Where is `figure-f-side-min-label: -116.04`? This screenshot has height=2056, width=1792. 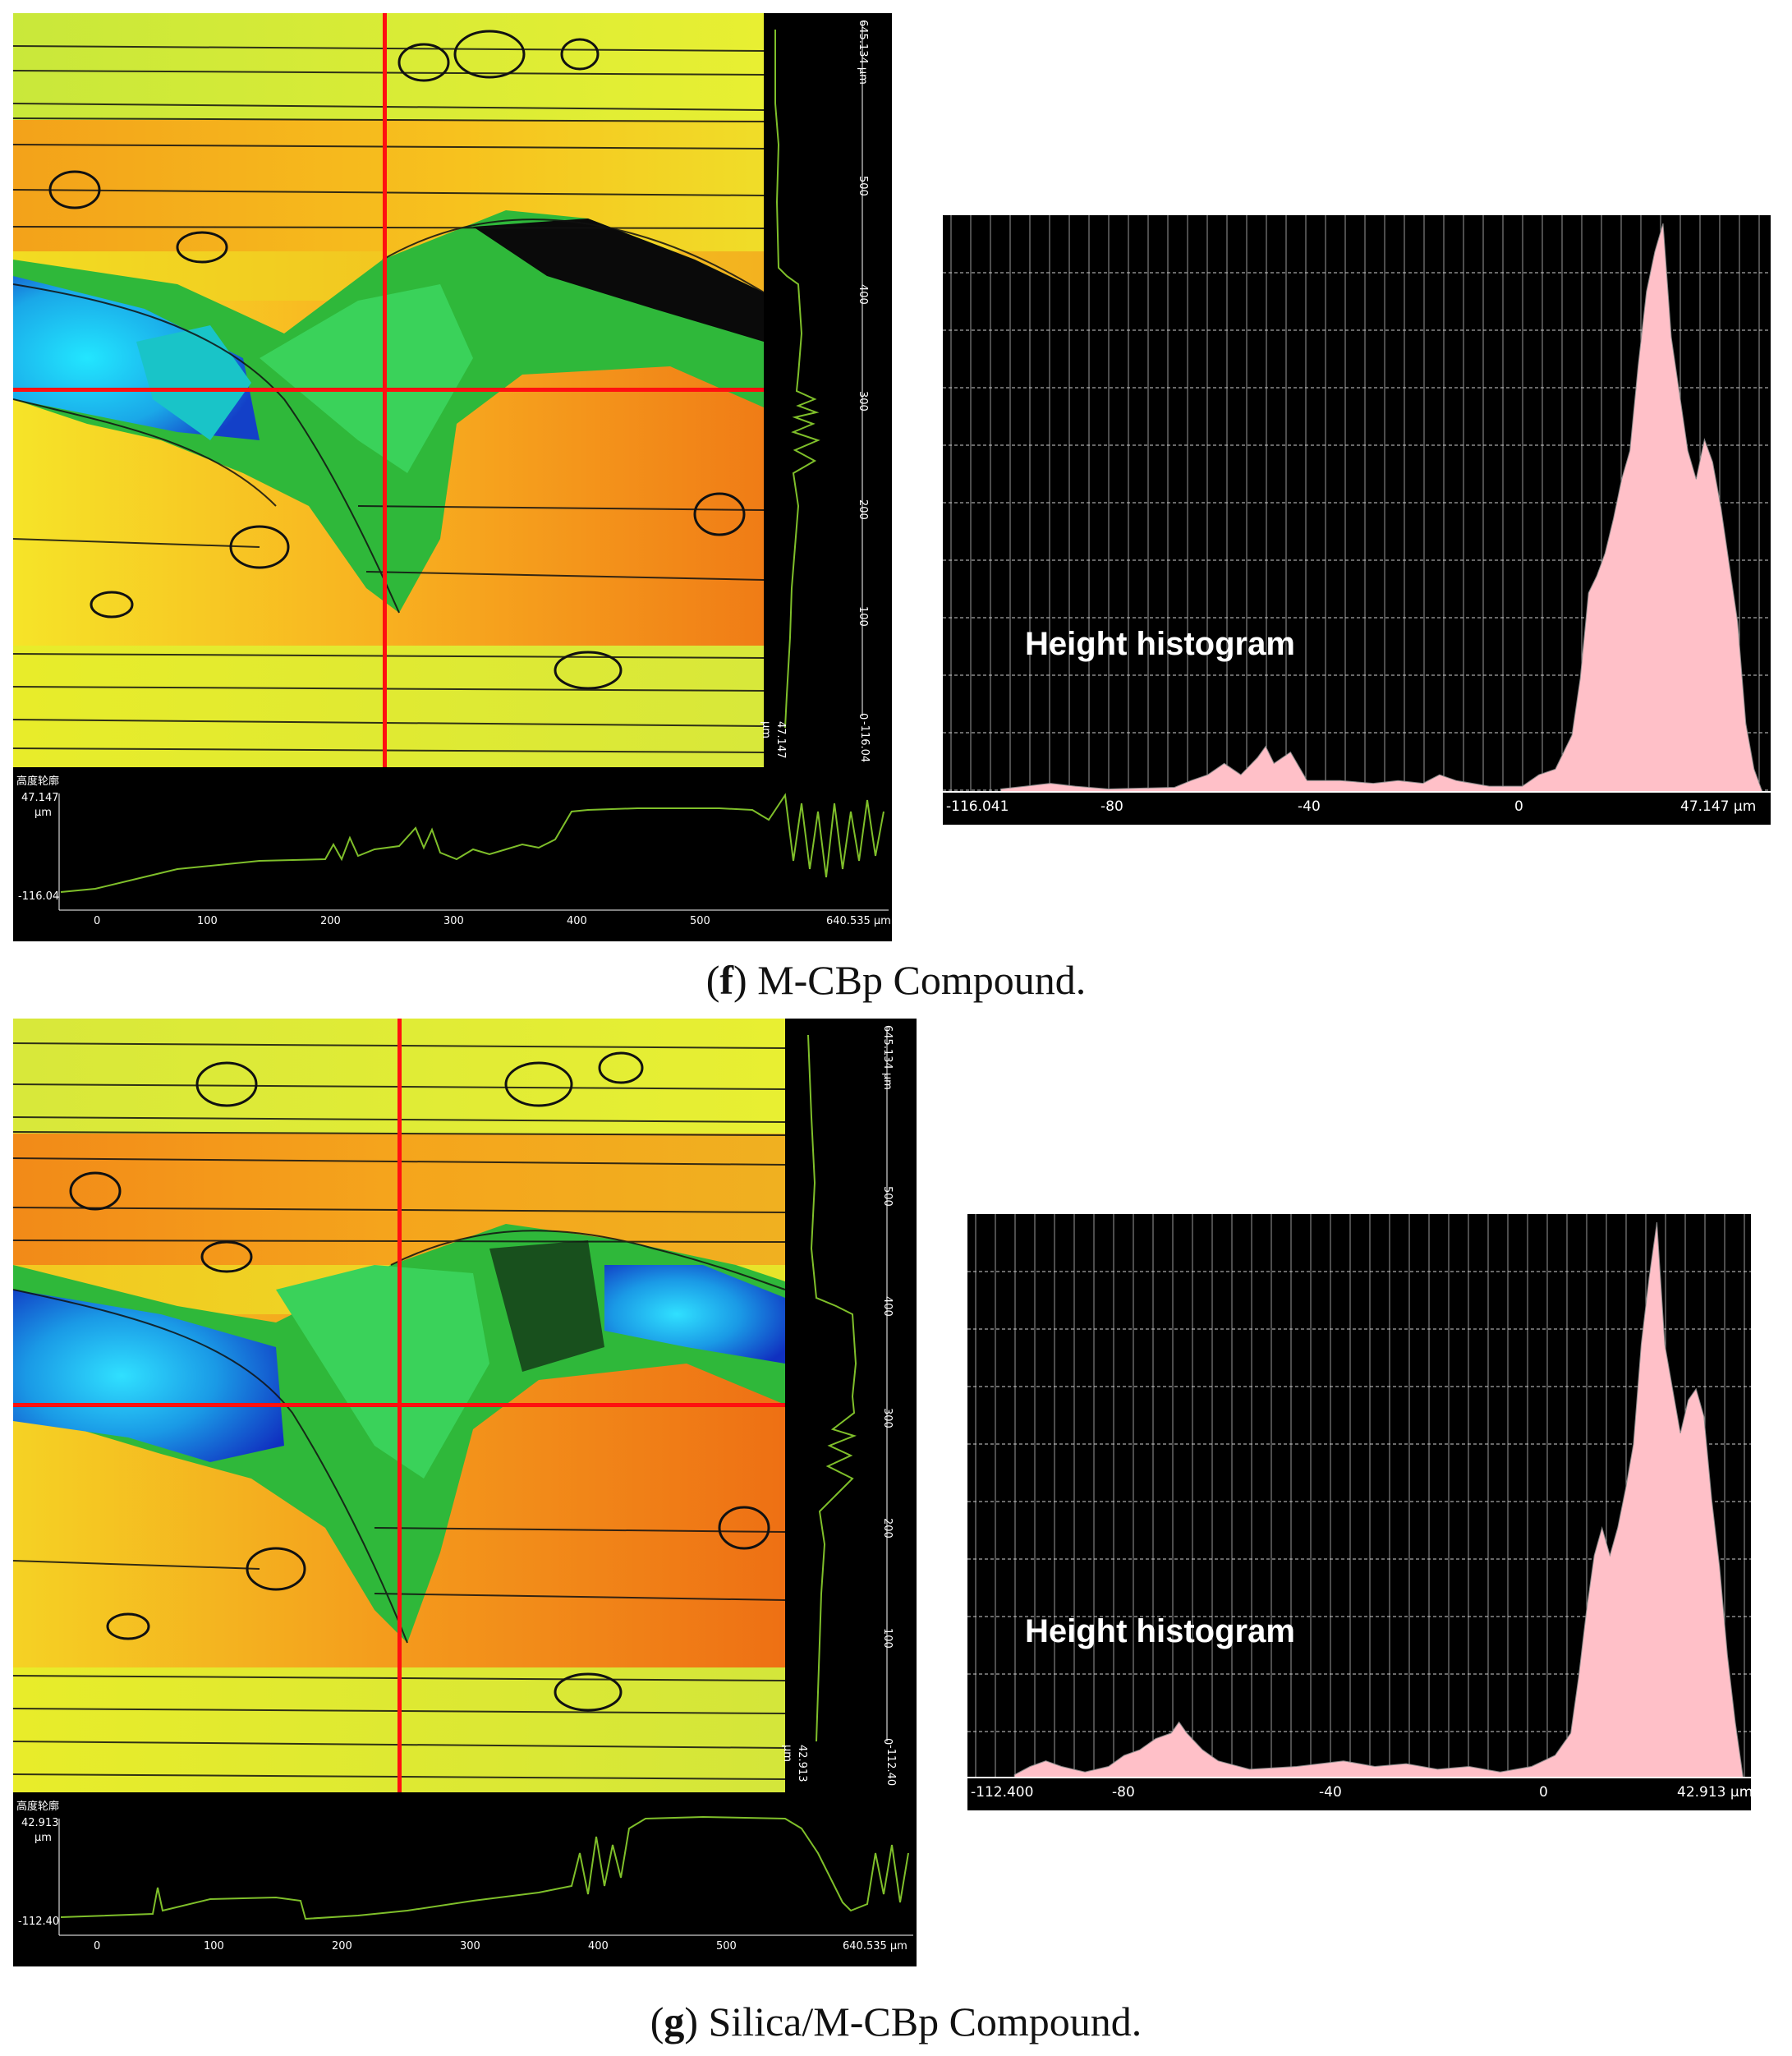
figure-f-side-min-label: -116.04 is located at coordinates (865, 742).